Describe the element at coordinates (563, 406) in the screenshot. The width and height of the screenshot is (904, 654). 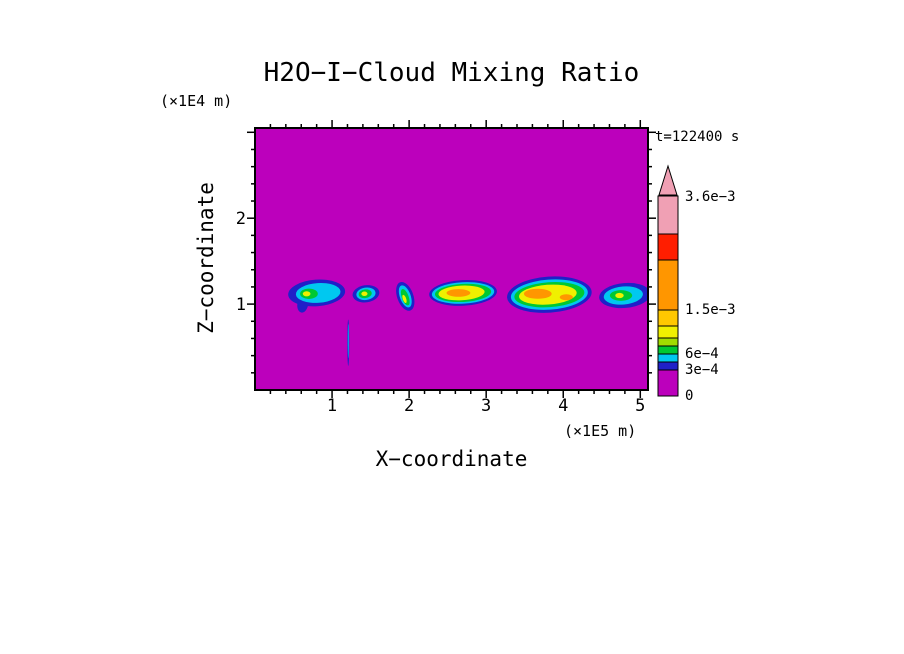
I see `x-tick-label: 4` at that location.